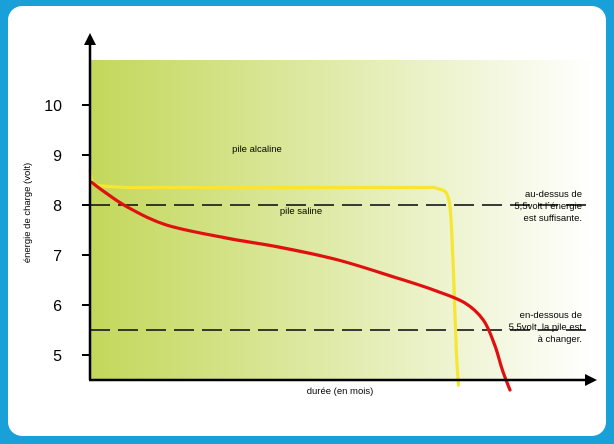 The height and width of the screenshot is (444, 614). What do you see at coordinates (67, 231) in the screenshot?
I see `y-ticks: 5 6 7 8 9 10` at bounding box center [67, 231].